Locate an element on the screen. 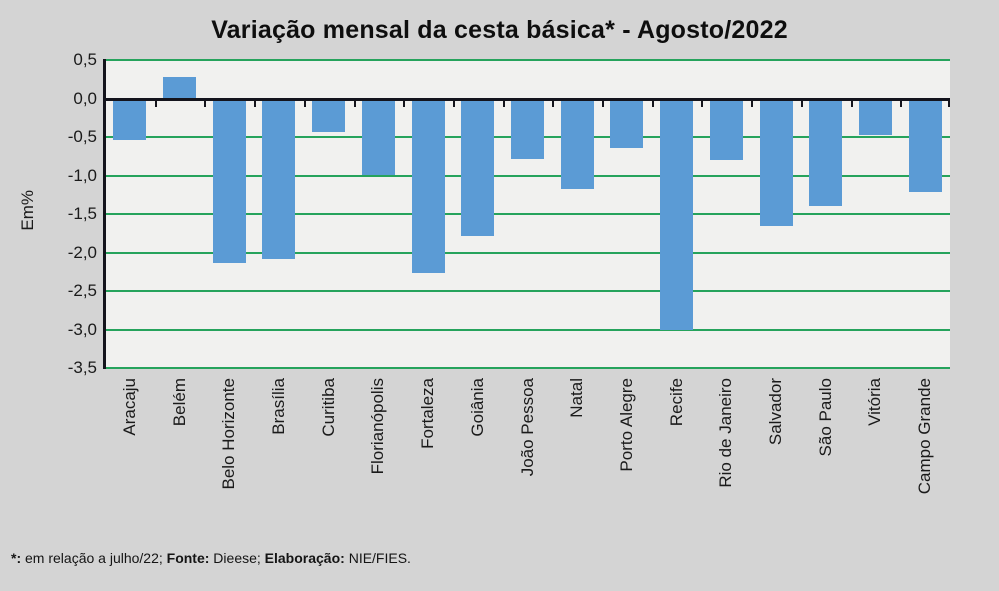 The width and height of the screenshot is (999, 591). x-label-florianópolis: Florianópolis is located at coordinates (378, 426).